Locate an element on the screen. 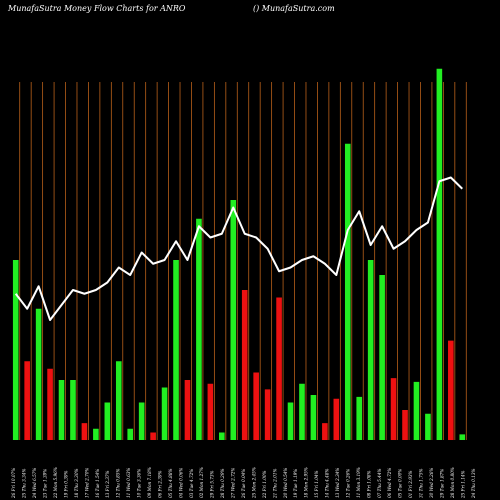 This screenshot has width=500, height=500. x-tick-label: 31 Thu 1.75% is located at coordinates (421, 483).